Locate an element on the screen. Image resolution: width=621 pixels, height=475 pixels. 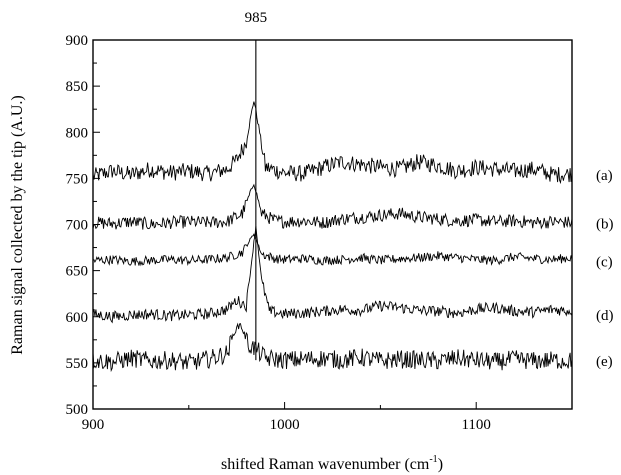
y-tick-label: 850 is located at coordinates (77, 87).